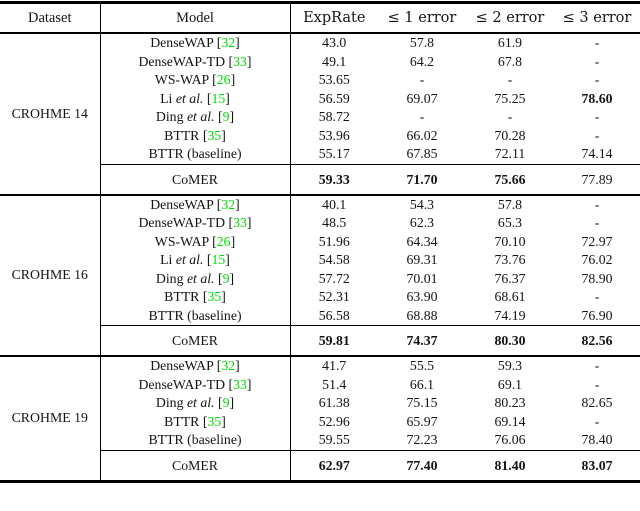  I want to click on dataset-cell: CROHME 19, so click(49, 417).